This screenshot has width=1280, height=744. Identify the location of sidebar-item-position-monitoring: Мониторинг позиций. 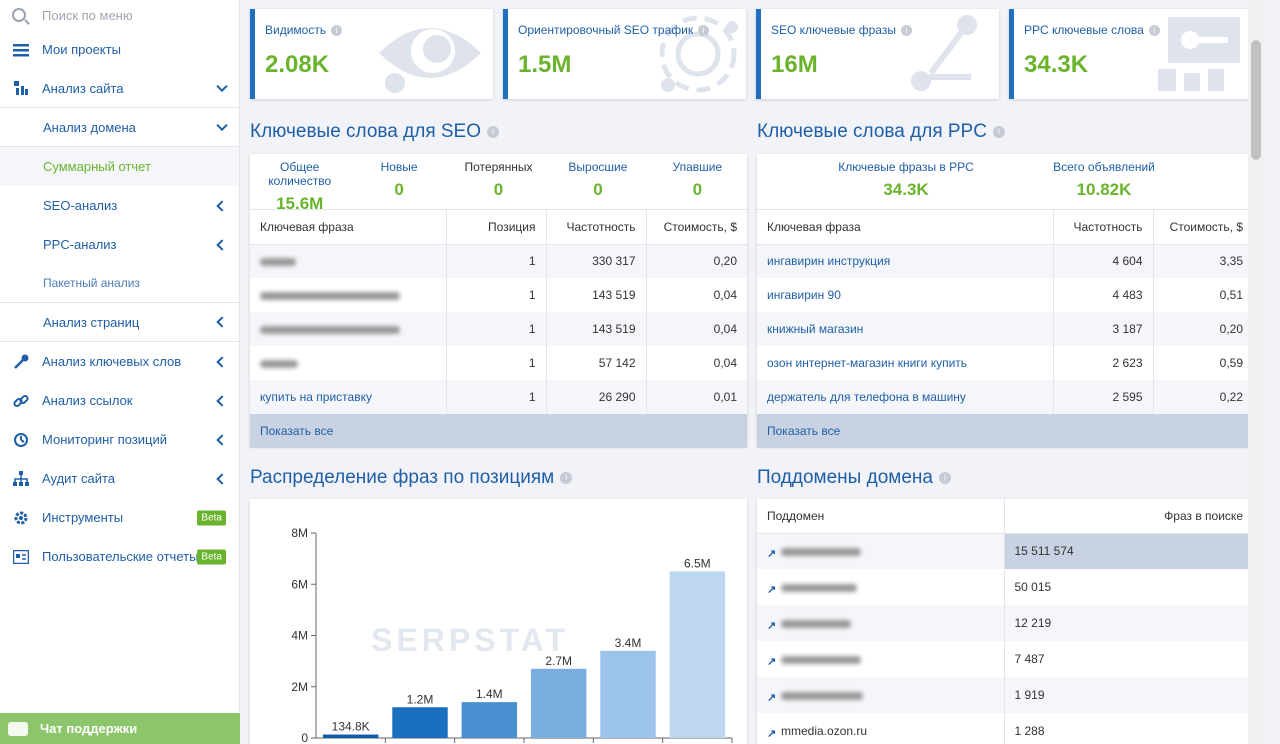
(119, 439).